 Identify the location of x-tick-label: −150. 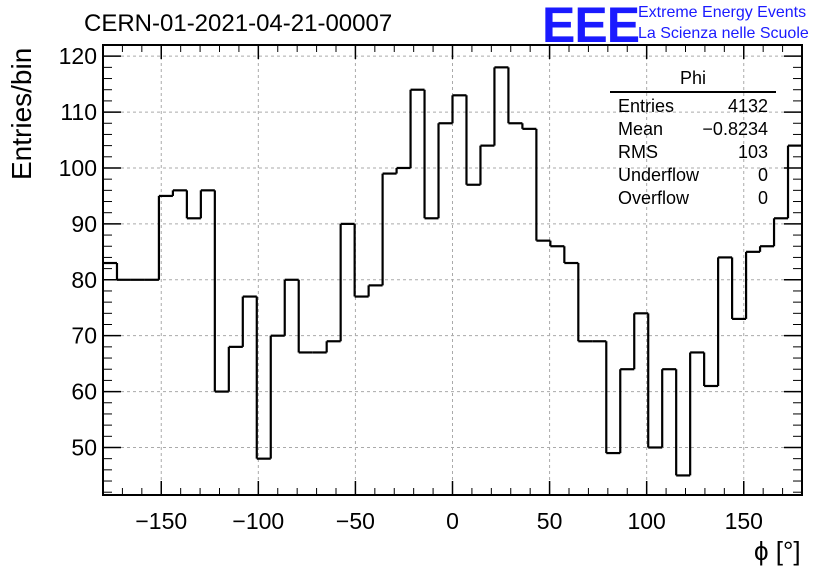
(161, 521).